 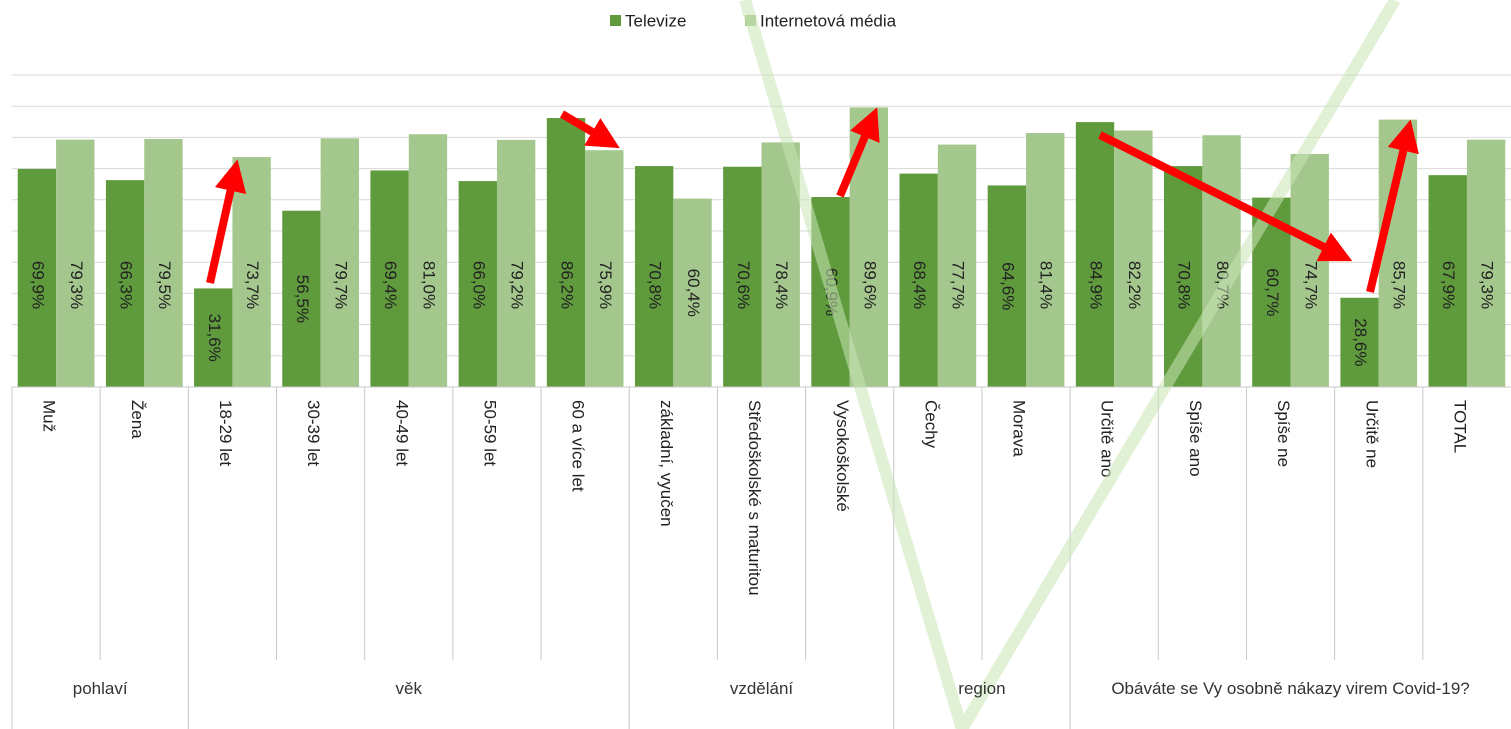 I want to click on x-tick-label: TOTAL, so click(x=1459, y=426).